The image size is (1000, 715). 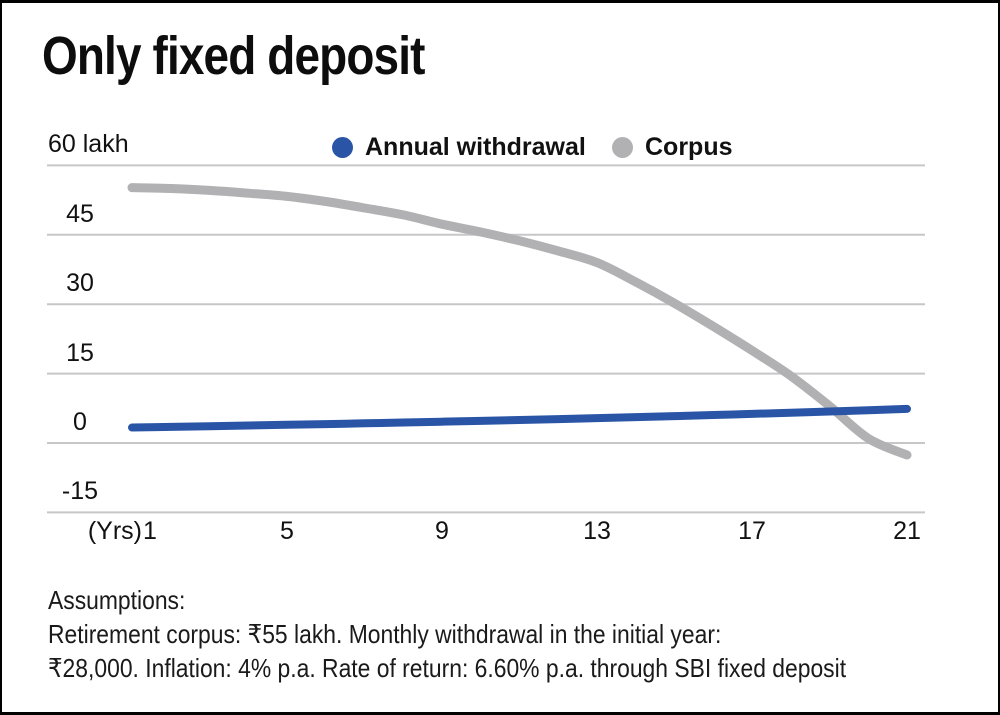 What do you see at coordinates (88, 144) in the screenshot?
I see `y-tick-label: 60 lakh` at bounding box center [88, 144].